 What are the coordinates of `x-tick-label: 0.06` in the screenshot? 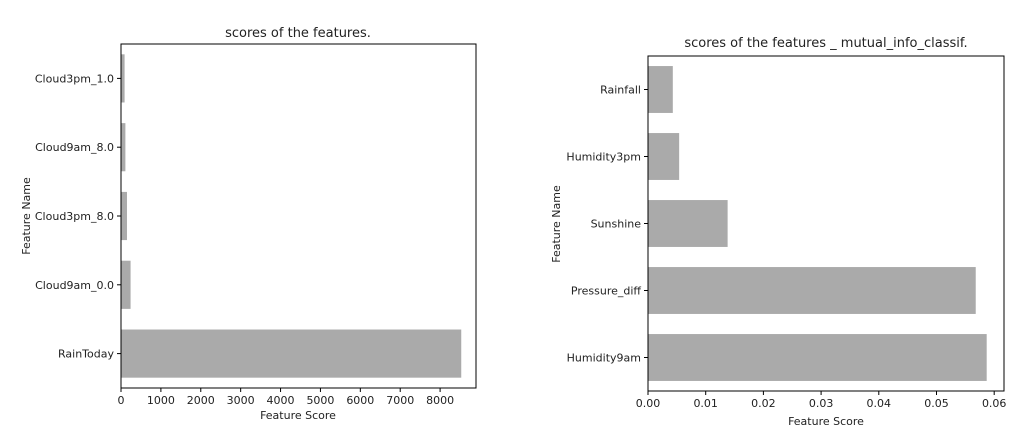 It's located at (994, 403).